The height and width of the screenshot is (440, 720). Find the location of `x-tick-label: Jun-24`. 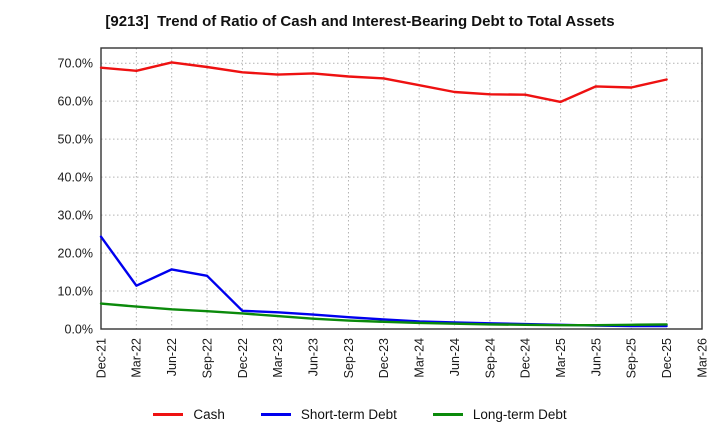

x-tick-label: Jun-24 is located at coordinates (455, 357).